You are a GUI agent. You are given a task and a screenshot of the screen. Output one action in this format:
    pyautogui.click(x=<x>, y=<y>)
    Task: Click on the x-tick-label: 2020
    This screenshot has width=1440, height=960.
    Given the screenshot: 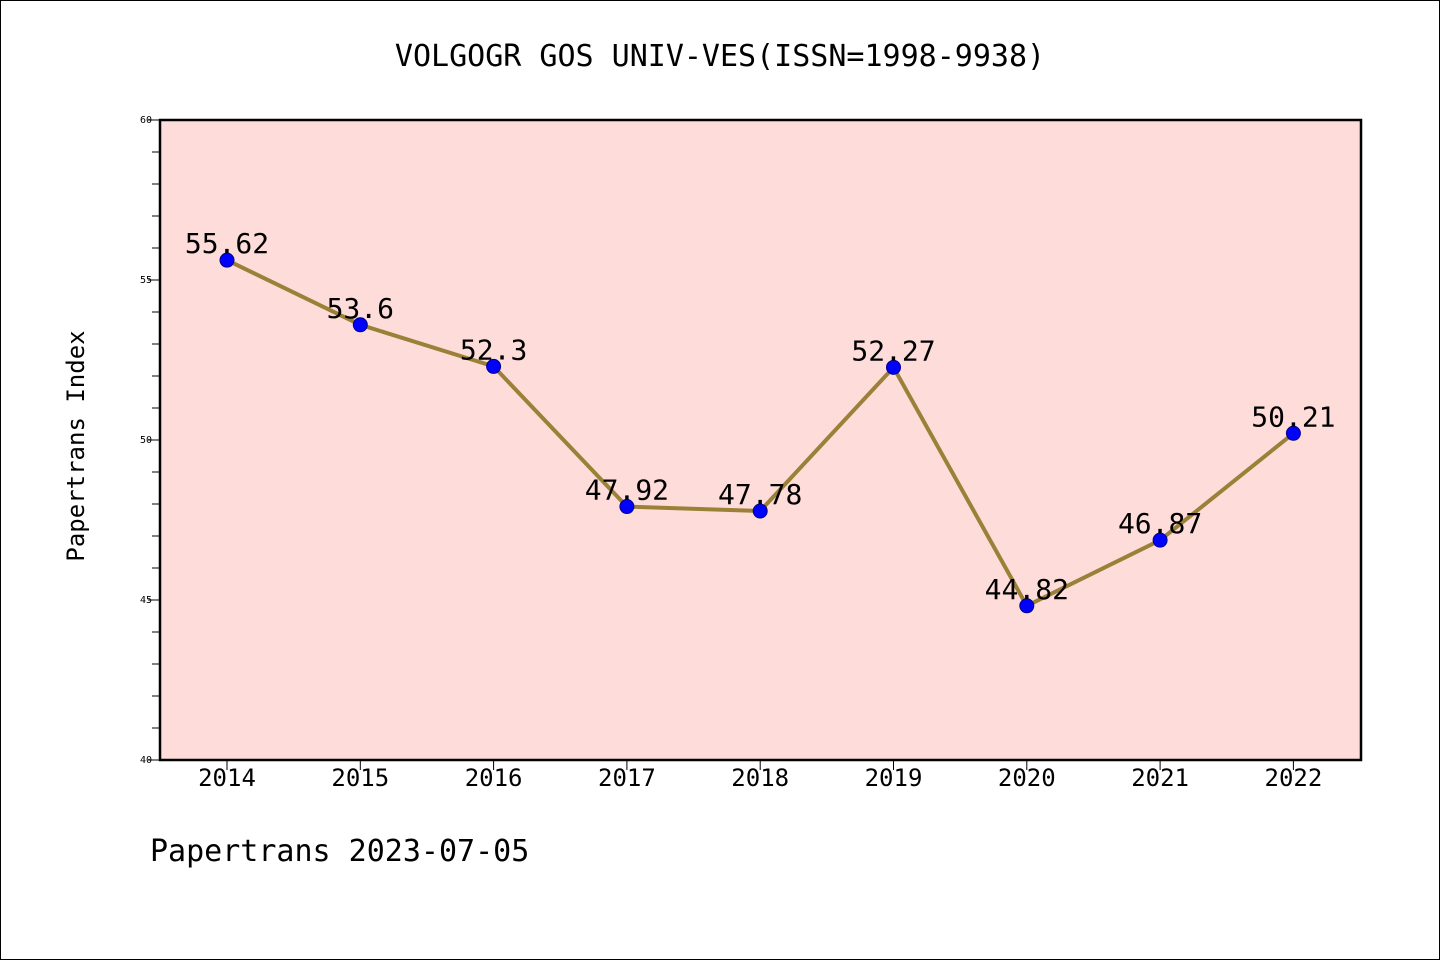 What is the action you would take?
    pyautogui.click(x=1027, y=778)
    